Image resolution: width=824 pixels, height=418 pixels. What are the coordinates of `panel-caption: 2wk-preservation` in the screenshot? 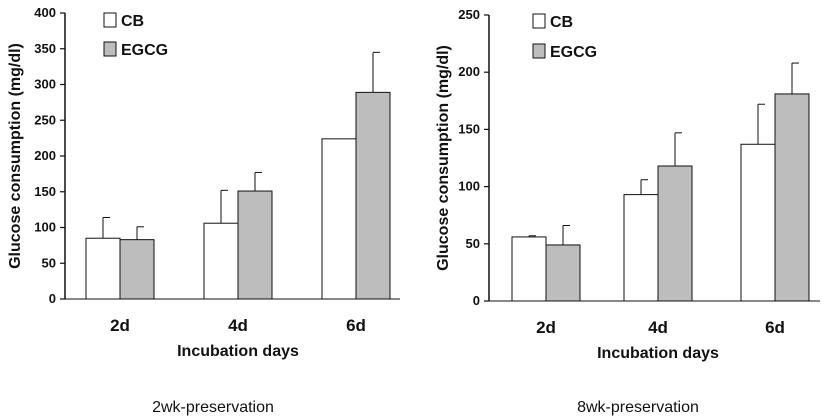 It's located at (213, 407).